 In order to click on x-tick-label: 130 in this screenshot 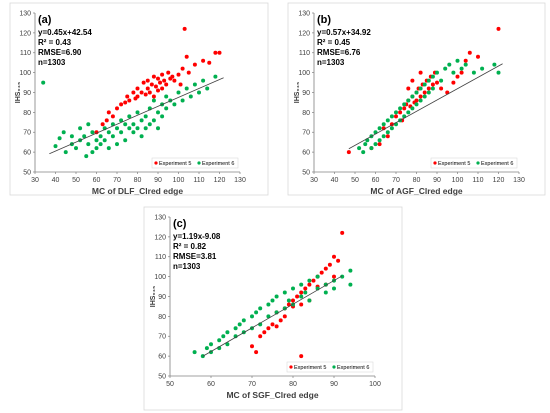, I will do `click(240, 180)`.